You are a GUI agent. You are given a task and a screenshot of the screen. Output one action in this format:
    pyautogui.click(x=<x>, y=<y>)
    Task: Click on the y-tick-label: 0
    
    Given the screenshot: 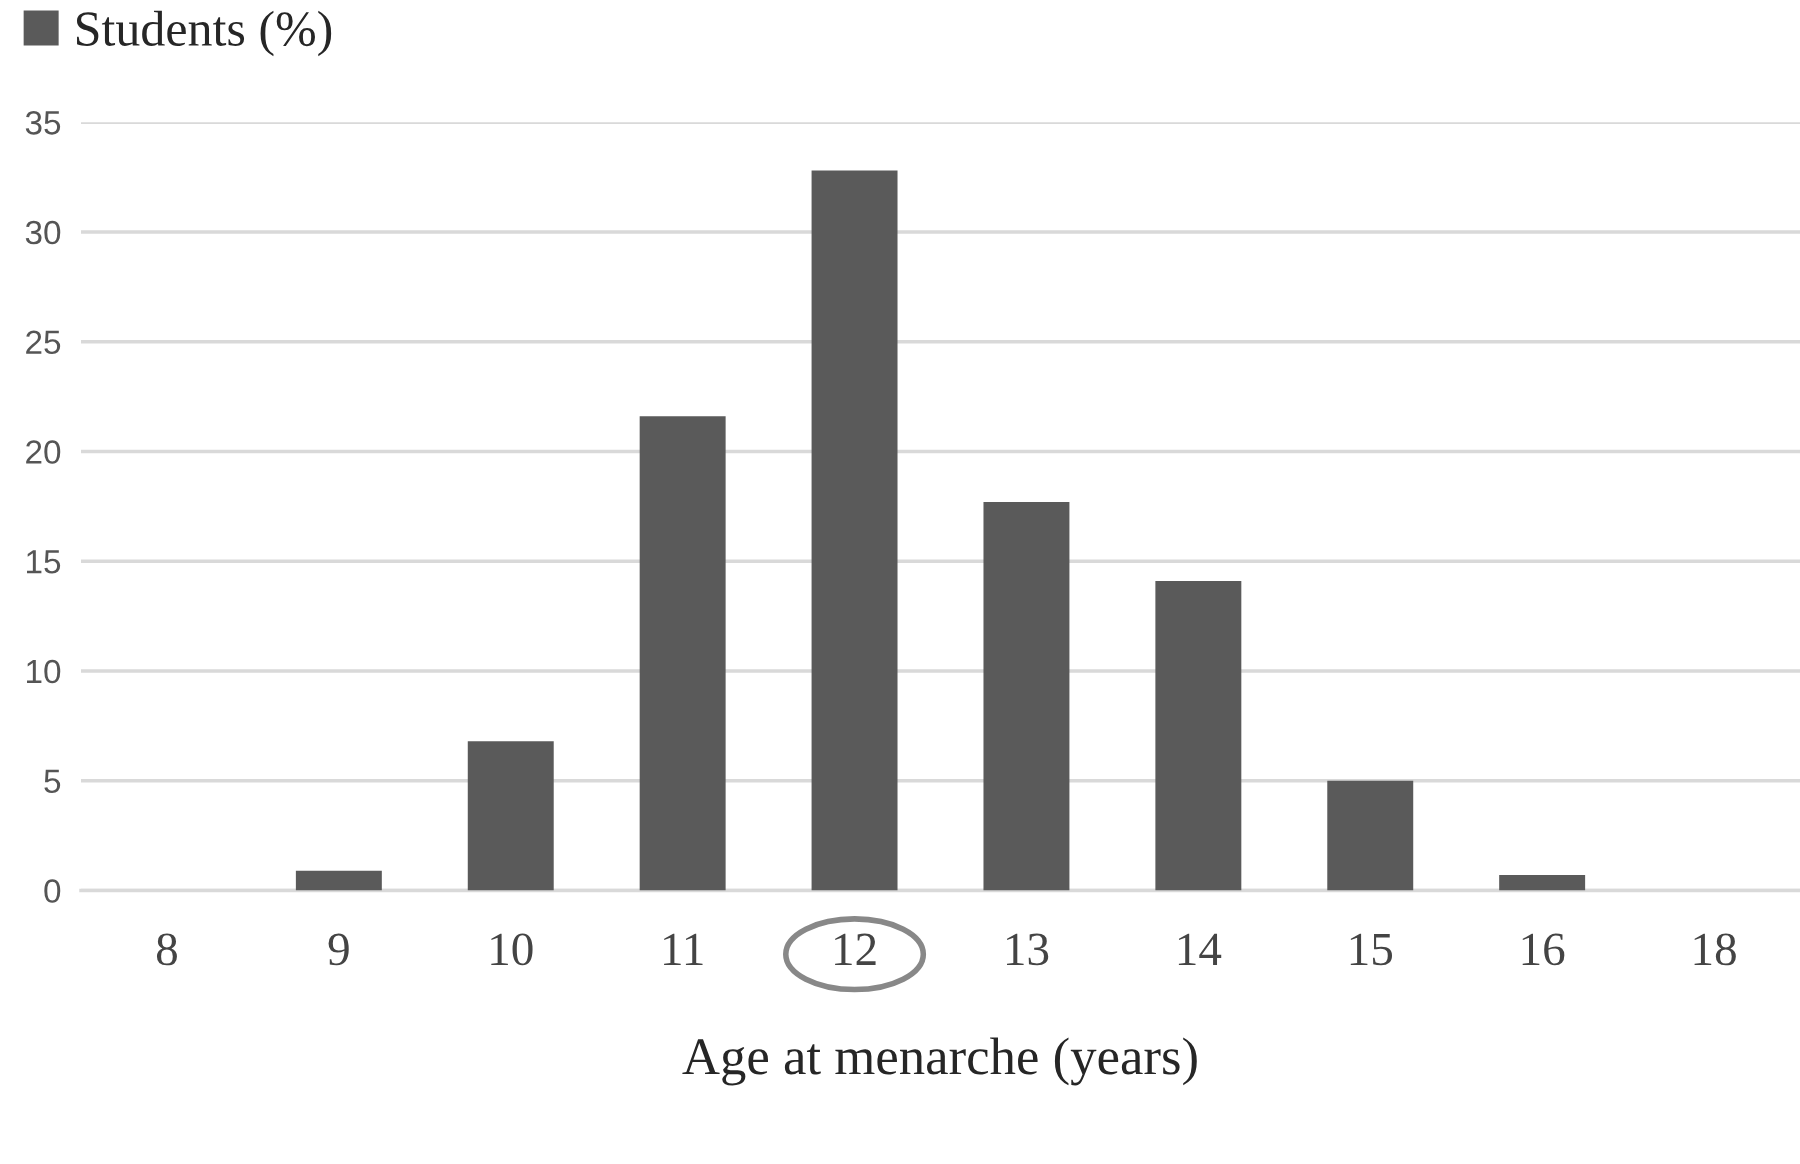 What is the action you would take?
    pyautogui.click(x=52, y=891)
    